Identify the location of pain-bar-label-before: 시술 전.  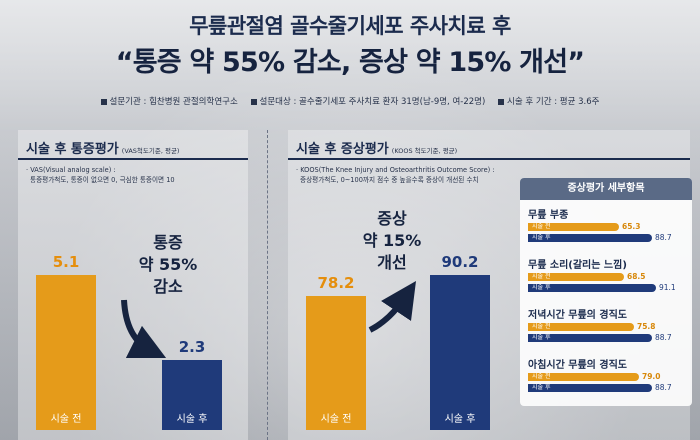
(66, 419).